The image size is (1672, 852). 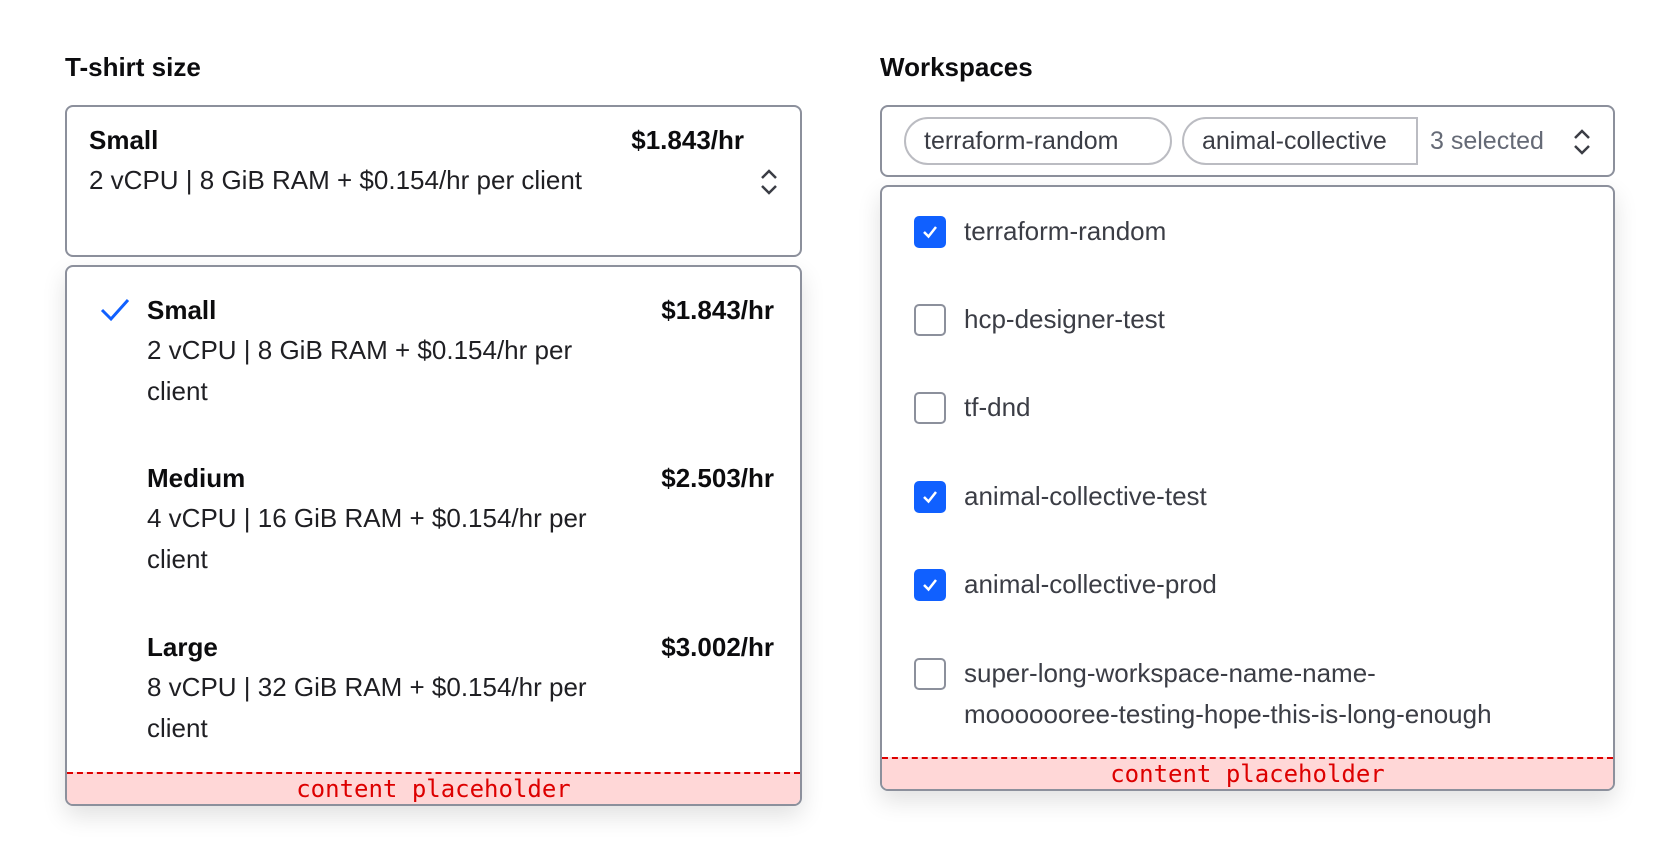 What do you see at coordinates (997, 407) in the screenshot?
I see `workspace-name: tf-dnd` at bounding box center [997, 407].